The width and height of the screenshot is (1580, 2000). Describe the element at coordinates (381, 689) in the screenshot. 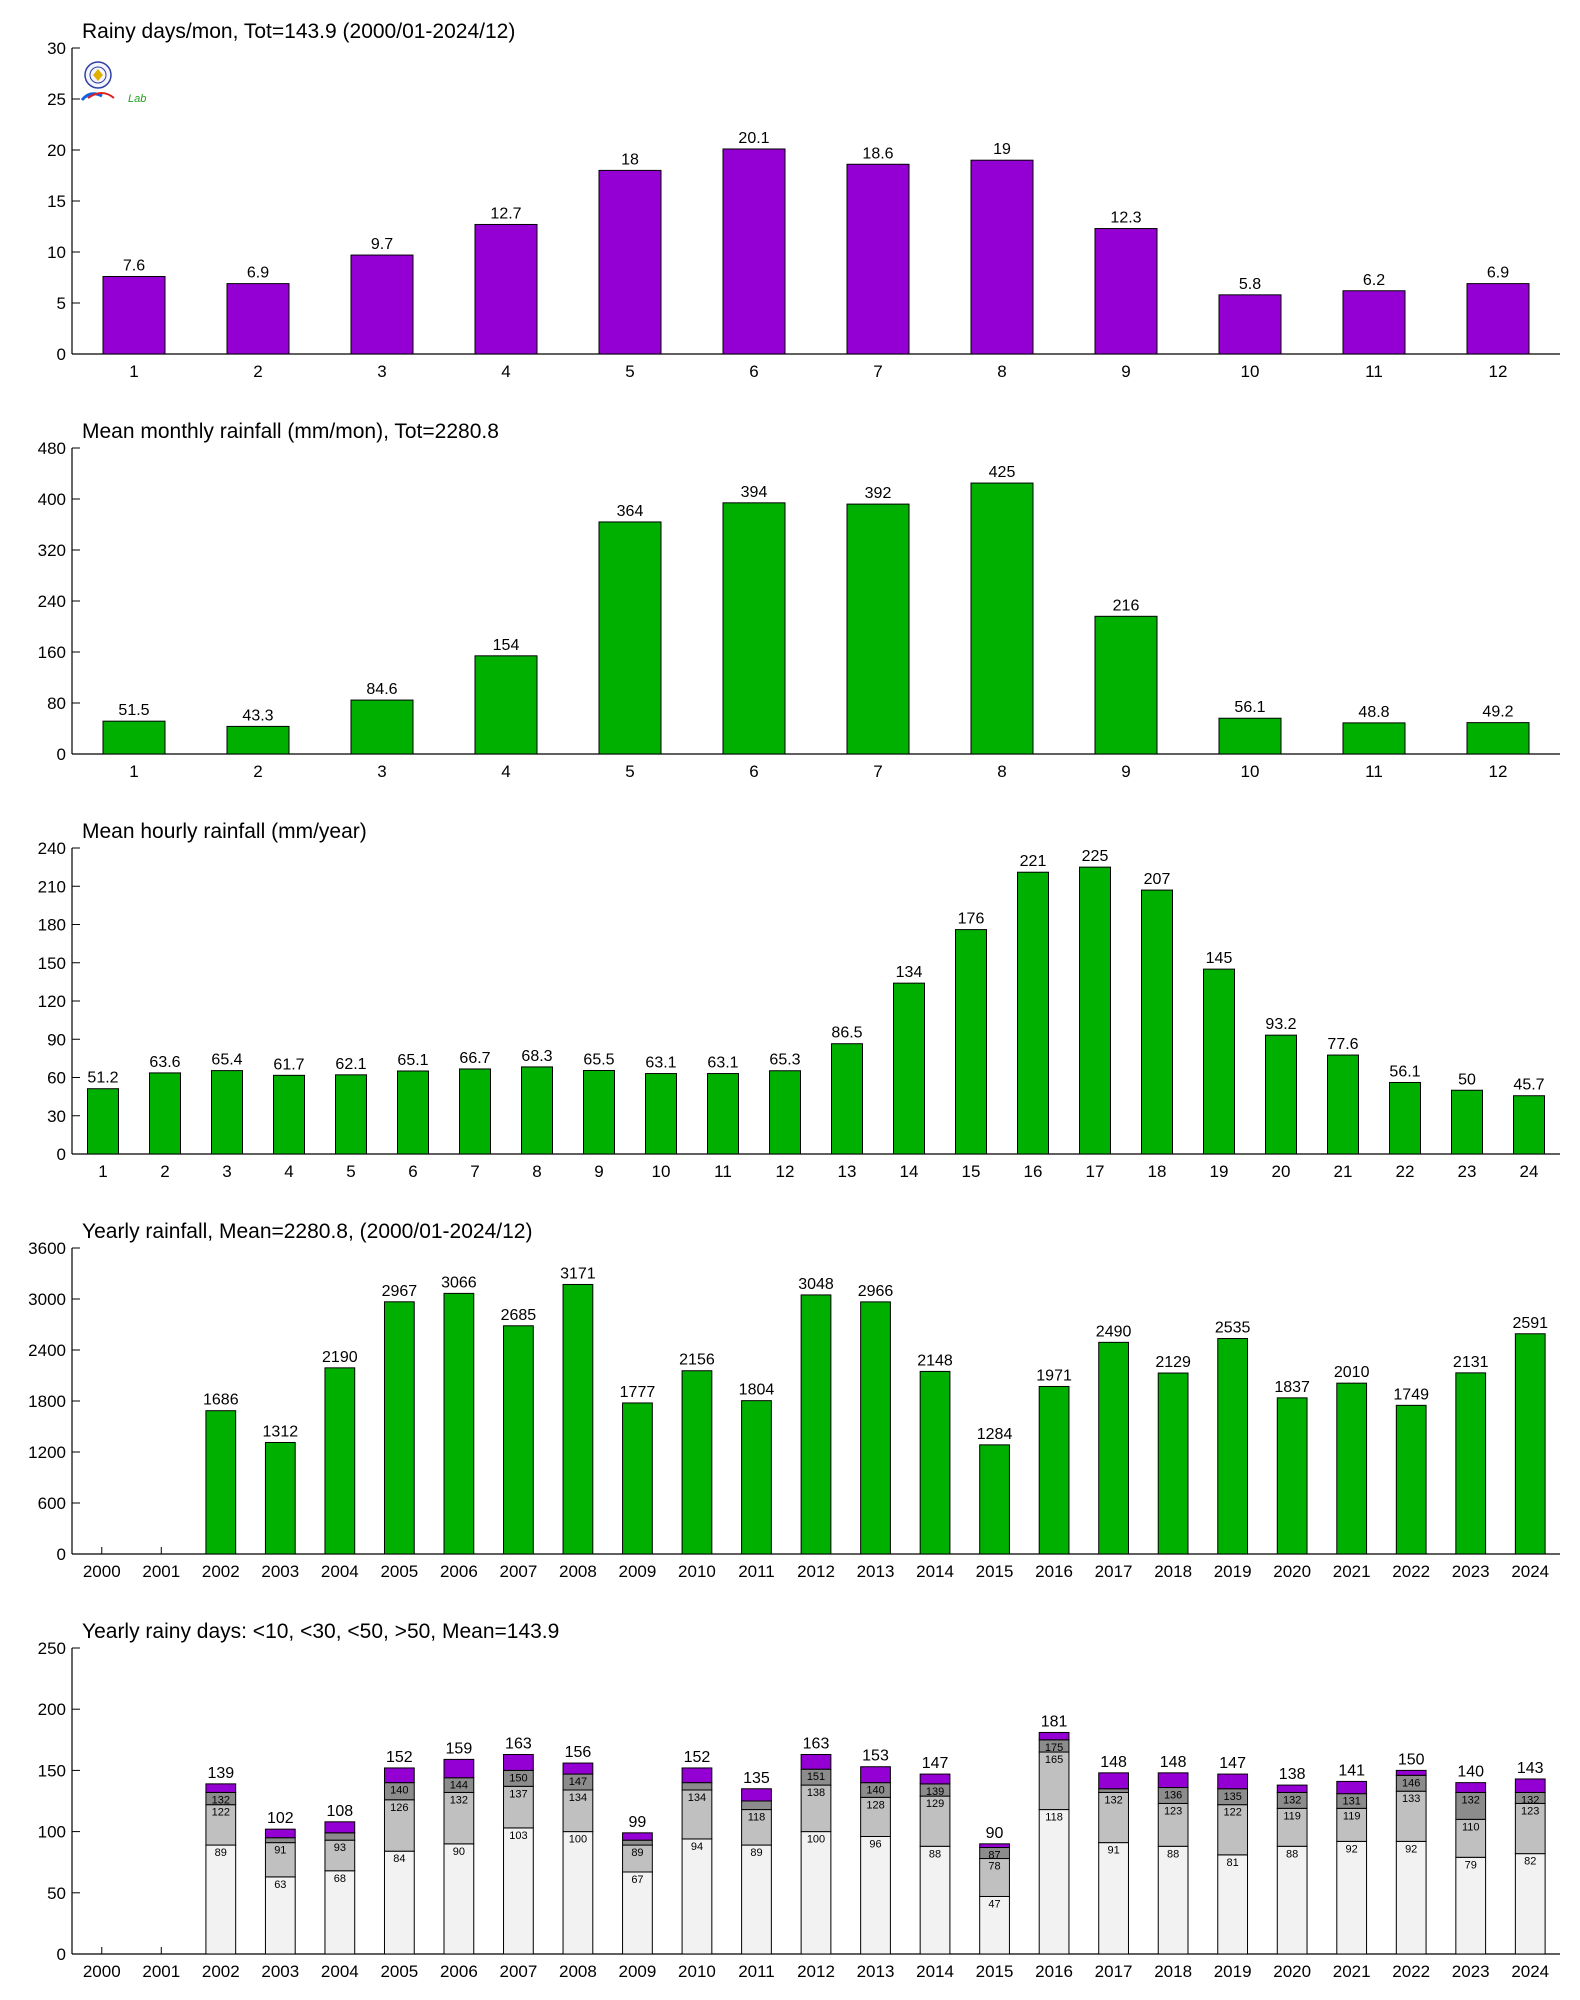

I see `bar-value-label: 84.6` at that location.